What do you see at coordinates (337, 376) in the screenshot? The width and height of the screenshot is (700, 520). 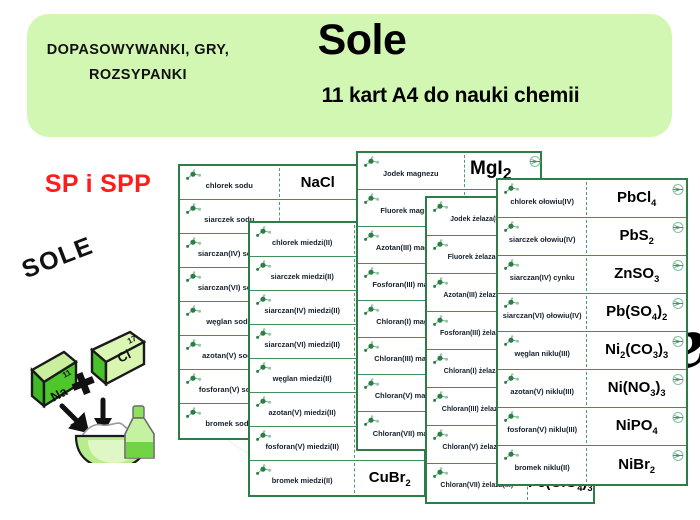 I see `card-row: węglan miedzi(II)` at bounding box center [337, 376].